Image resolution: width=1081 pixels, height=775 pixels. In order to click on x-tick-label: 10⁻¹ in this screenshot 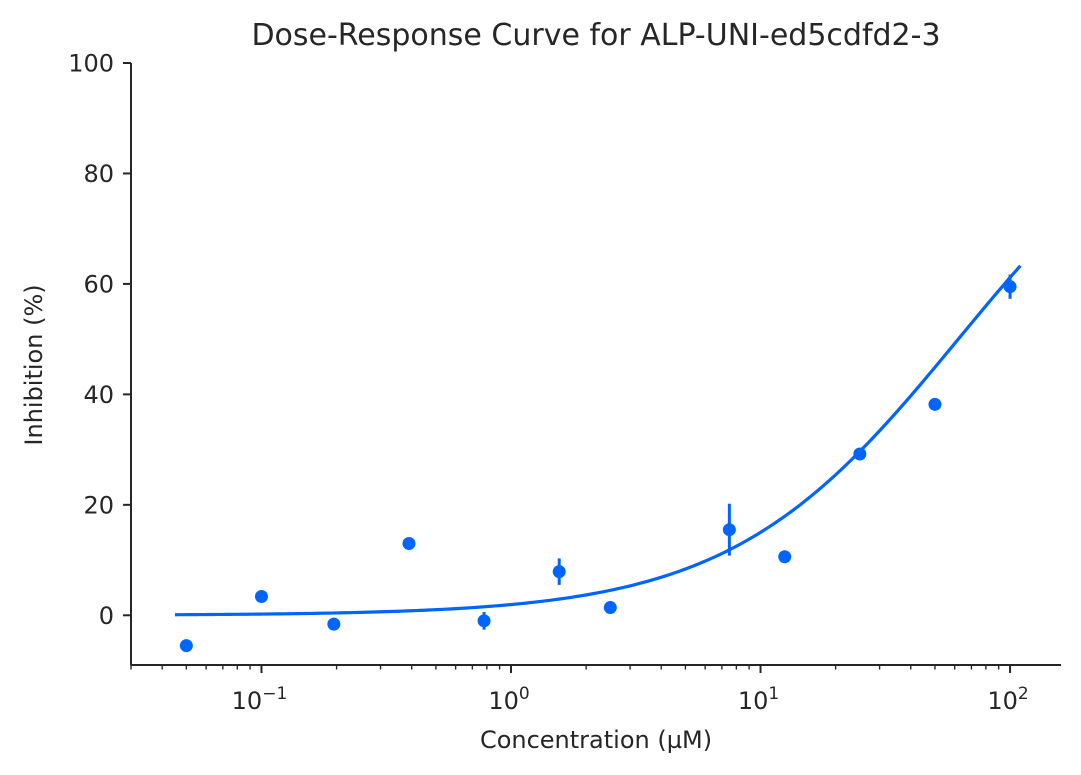, I will do `click(260, 699)`.